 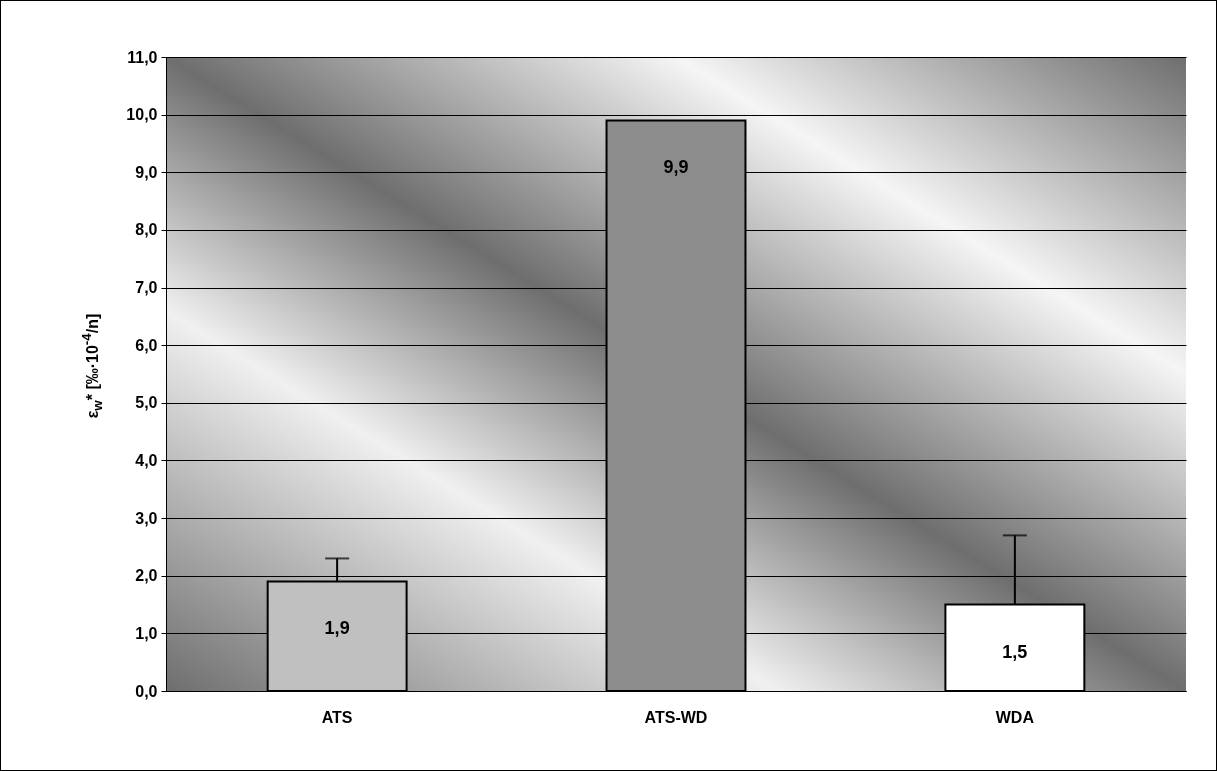 I want to click on x-tick-label: ATS, so click(x=337, y=717).